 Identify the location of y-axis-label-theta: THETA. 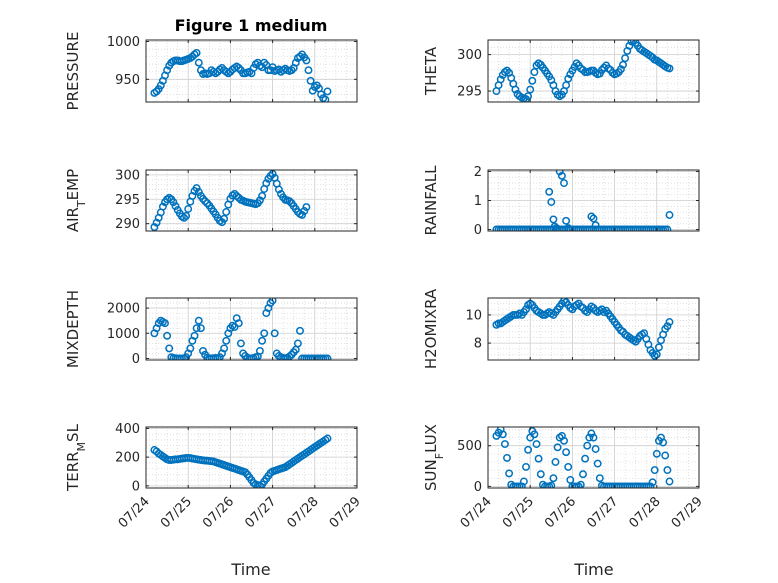
(431, 71).